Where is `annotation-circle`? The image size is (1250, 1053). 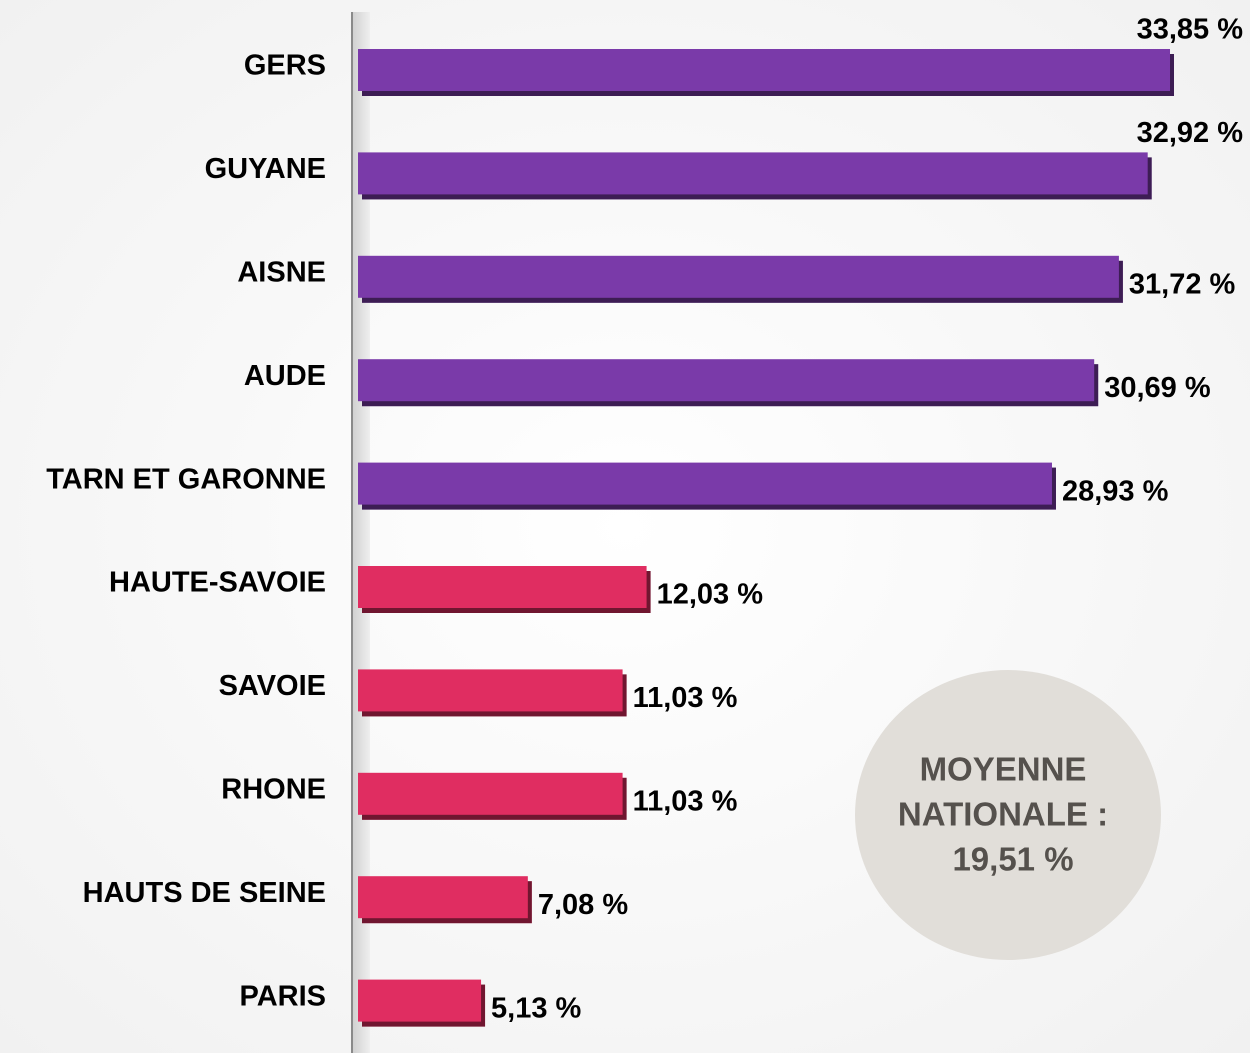 annotation-circle is located at coordinates (1008, 815).